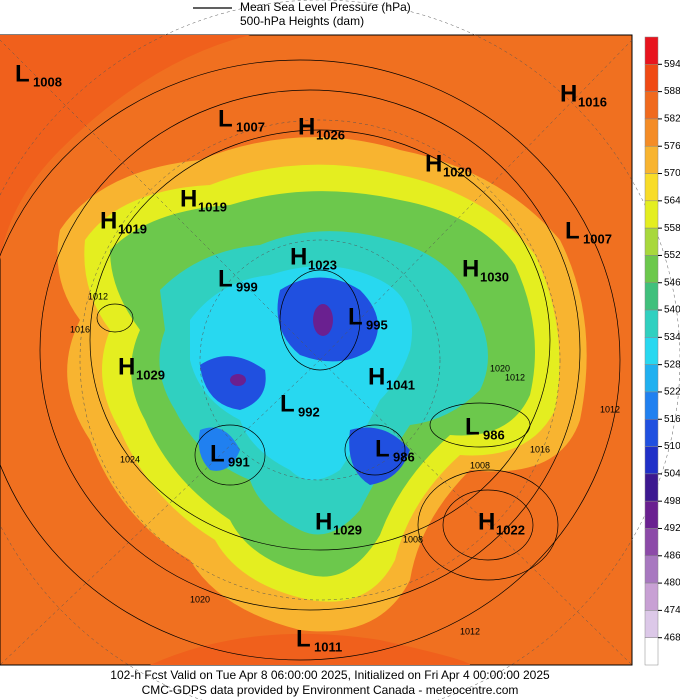 This screenshot has width=680, height=700. Describe the element at coordinates (47, 81) in the screenshot. I see `center-value: 1008` at that location.